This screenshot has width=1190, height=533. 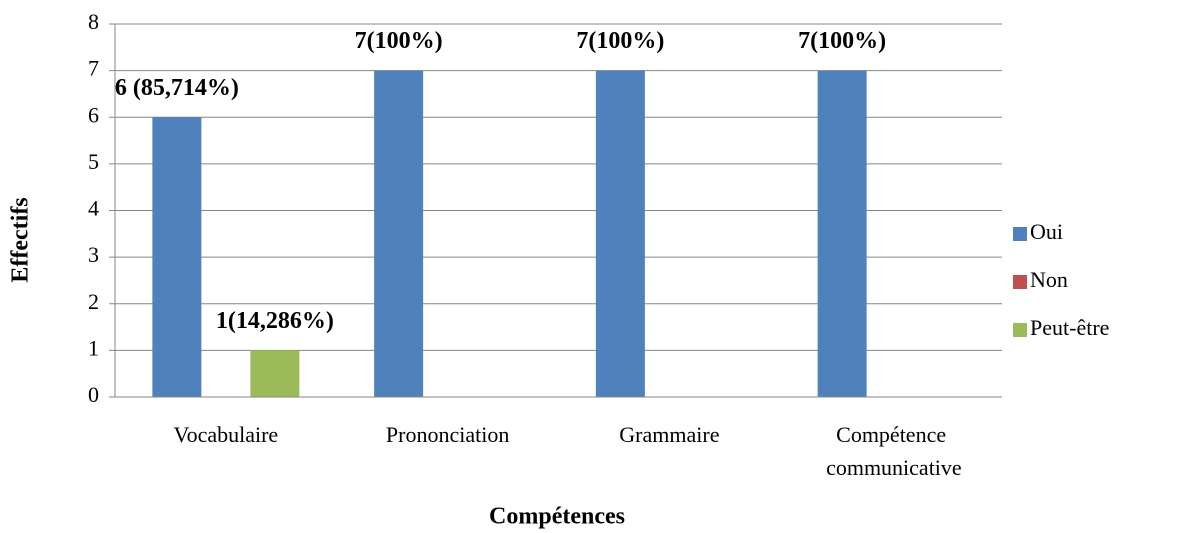 I want to click on y-tick-label: 3, so click(x=93, y=254).